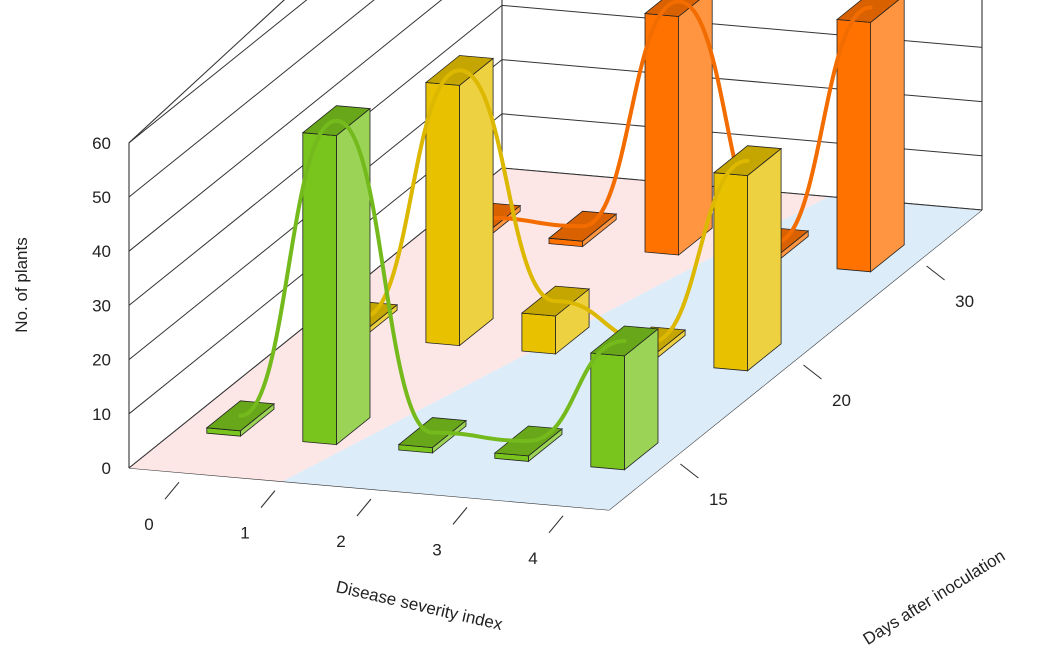 The height and width of the screenshot is (662, 1043). What do you see at coordinates (101, 414) in the screenshot?
I see `y-tick-label: 10` at bounding box center [101, 414].